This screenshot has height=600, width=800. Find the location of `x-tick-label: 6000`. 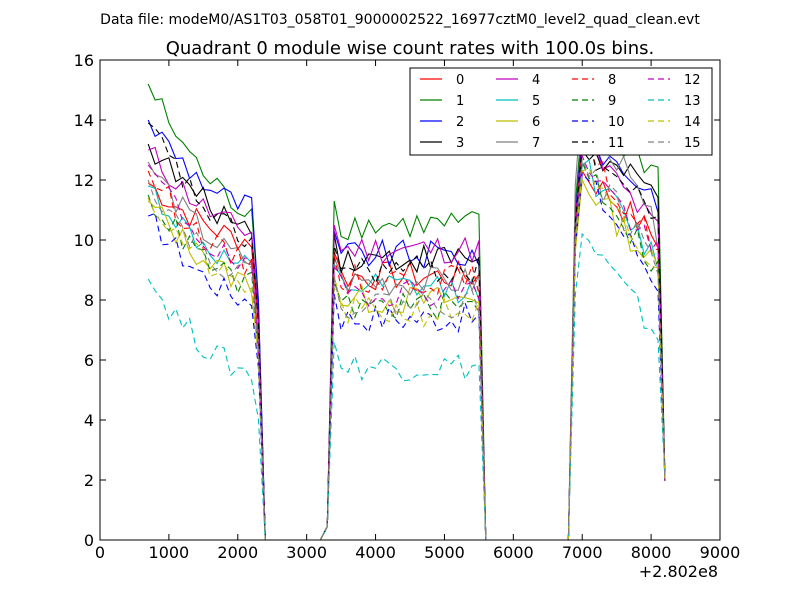

x-tick-label: 6000 is located at coordinates (513, 552).